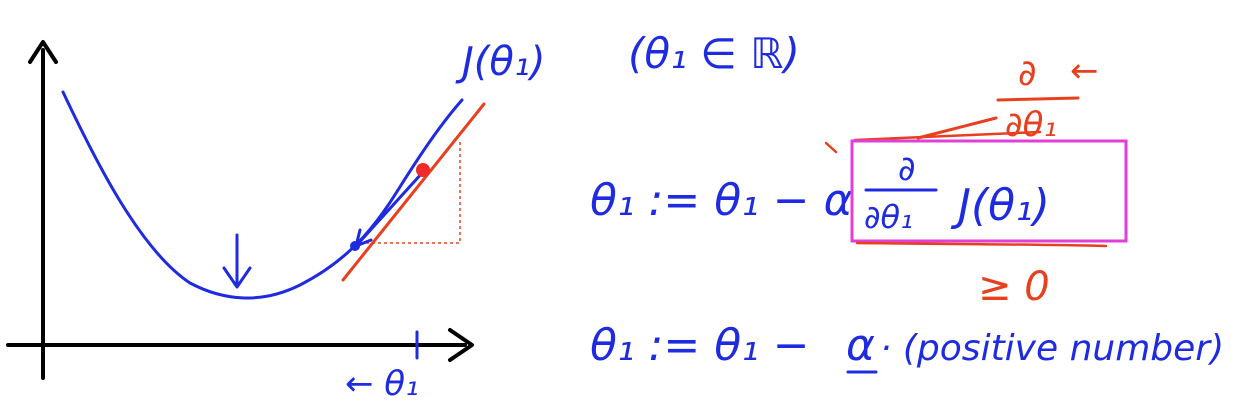  Describe the element at coordinates (860, 345) in the screenshot. I see `positive-rule-alpha: α` at that location.